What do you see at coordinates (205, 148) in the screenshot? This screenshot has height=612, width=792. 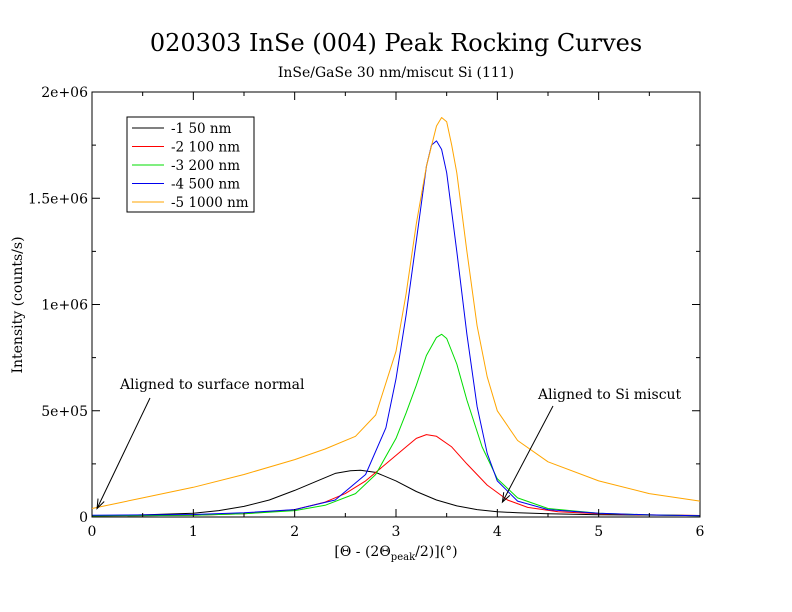 I see `legend-label-2: -2 100 nm` at bounding box center [205, 148].